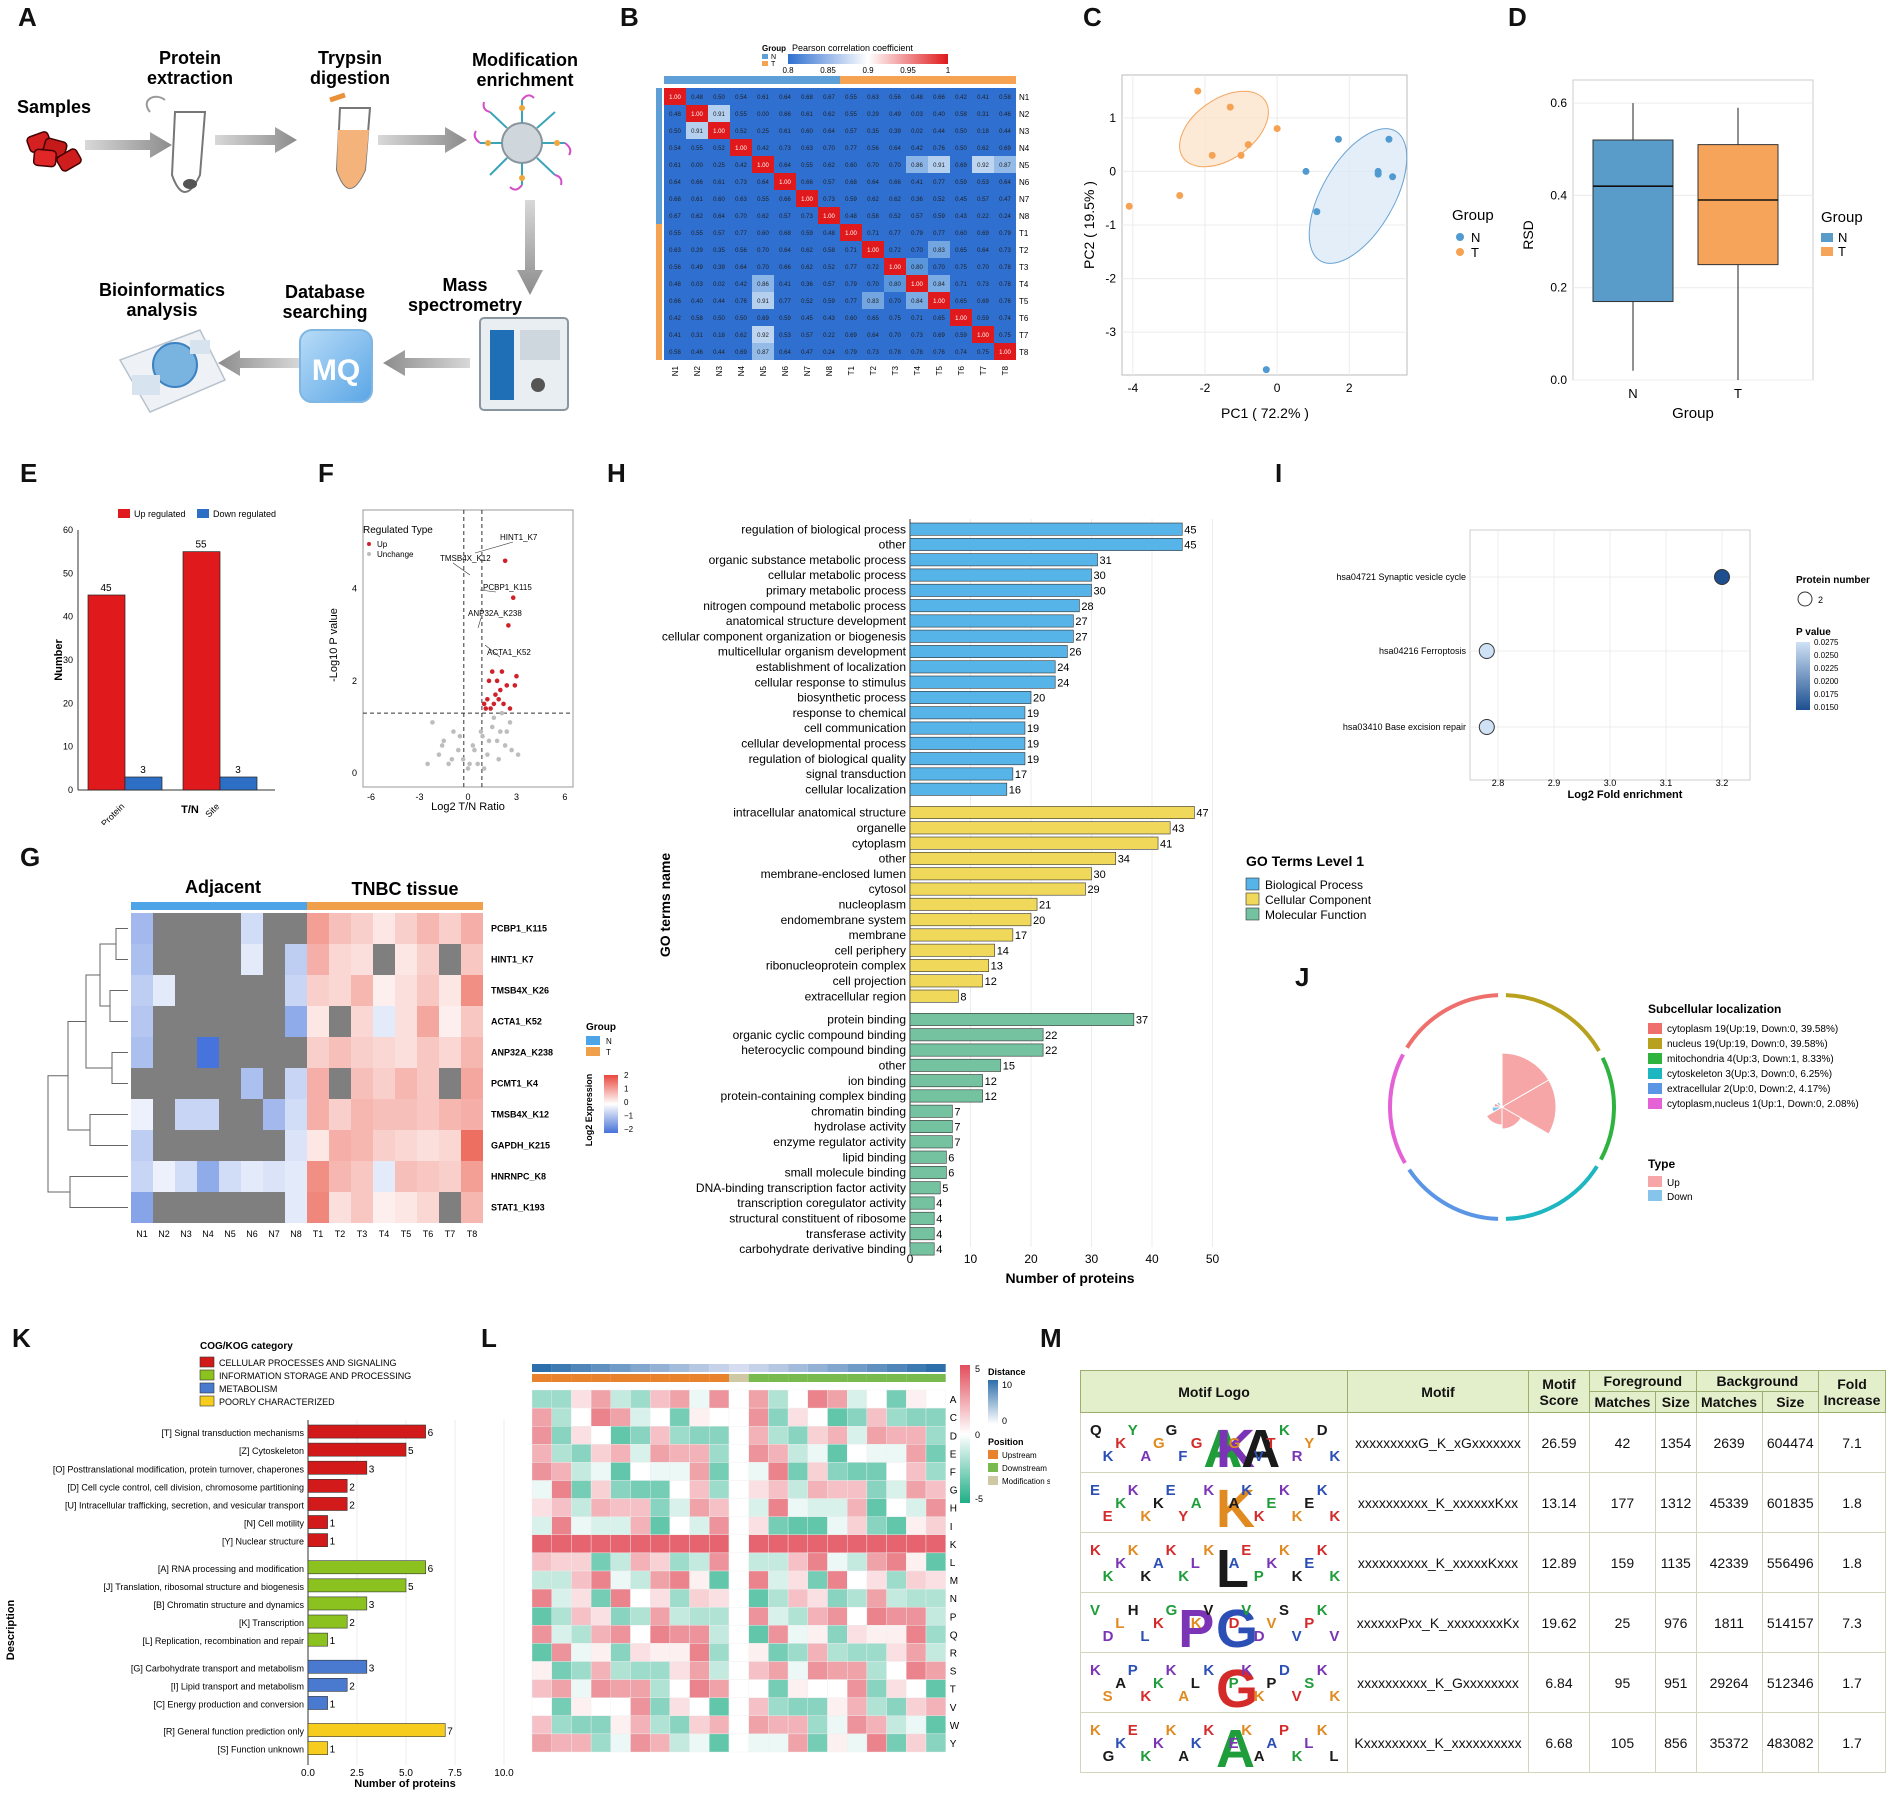 The image size is (1890, 1793). I want to click on corr-row-label: T6, so click(1024, 318).